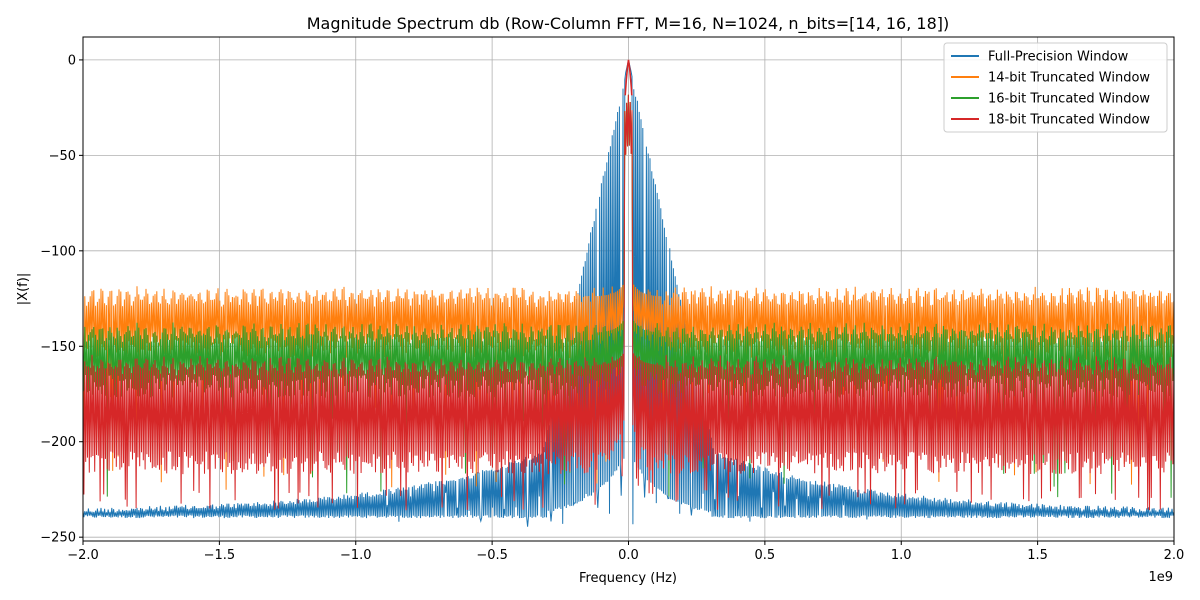 The height and width of the screenshot is (600, 1200). I want to click on legend-label: 14-bit Truncated Window, so click(1069, 78).